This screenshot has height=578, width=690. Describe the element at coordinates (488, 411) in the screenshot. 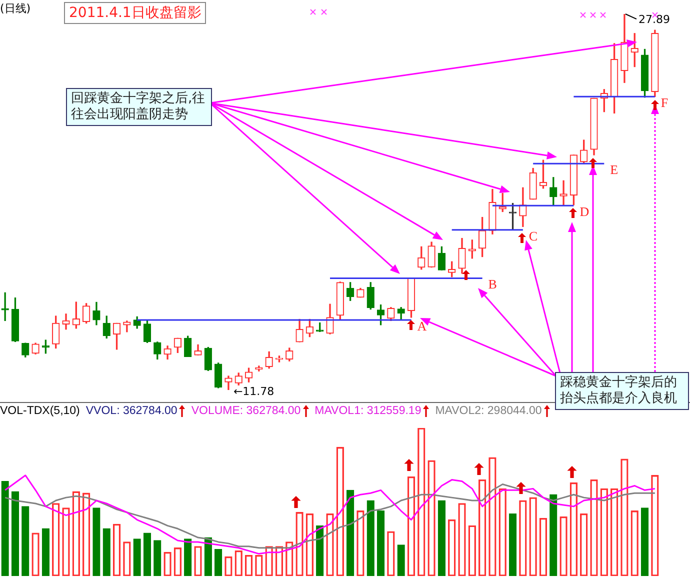

I see `text: MAVOL2: 298044.00` at that location.